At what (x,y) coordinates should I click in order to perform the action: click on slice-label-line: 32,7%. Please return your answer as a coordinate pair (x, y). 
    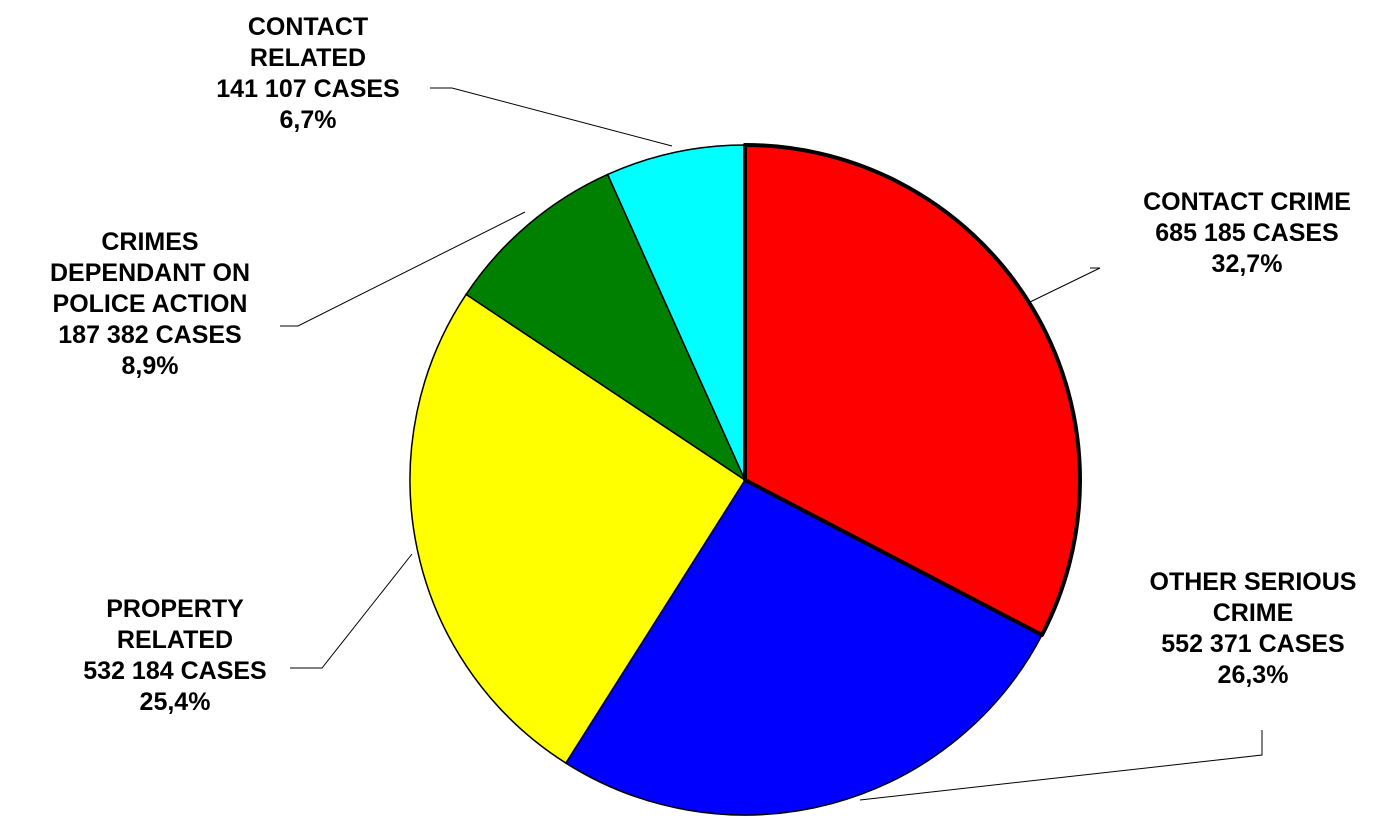
    Looking at the image, I should click on (1247, 264).